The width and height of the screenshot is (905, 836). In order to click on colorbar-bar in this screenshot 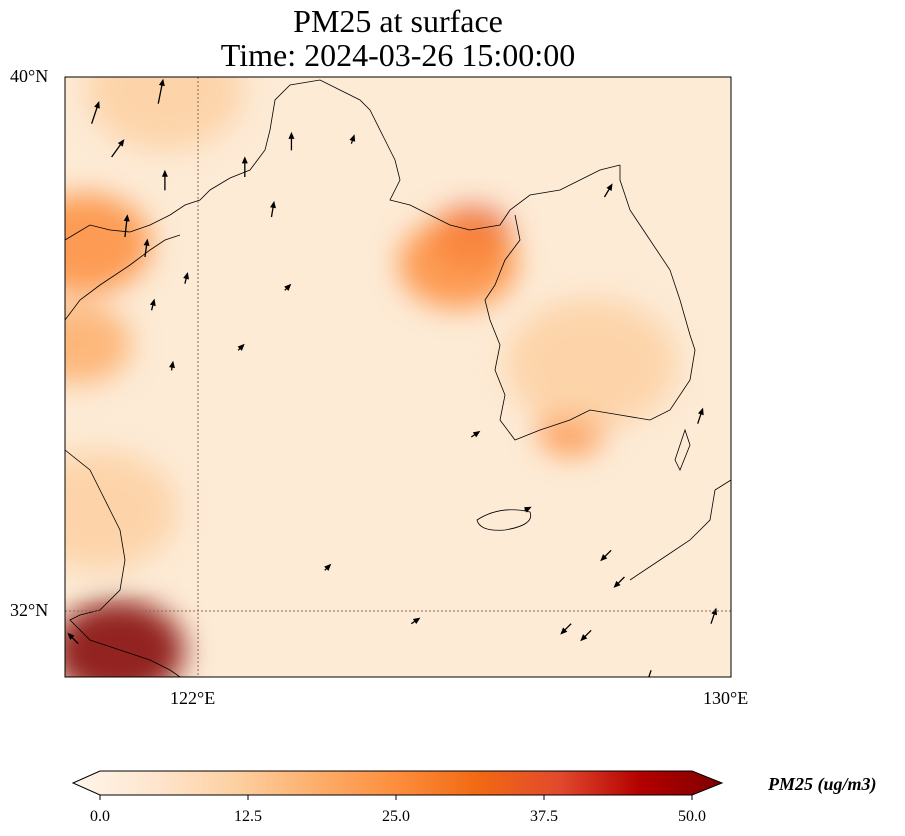, I will do `click(397, 783)`.